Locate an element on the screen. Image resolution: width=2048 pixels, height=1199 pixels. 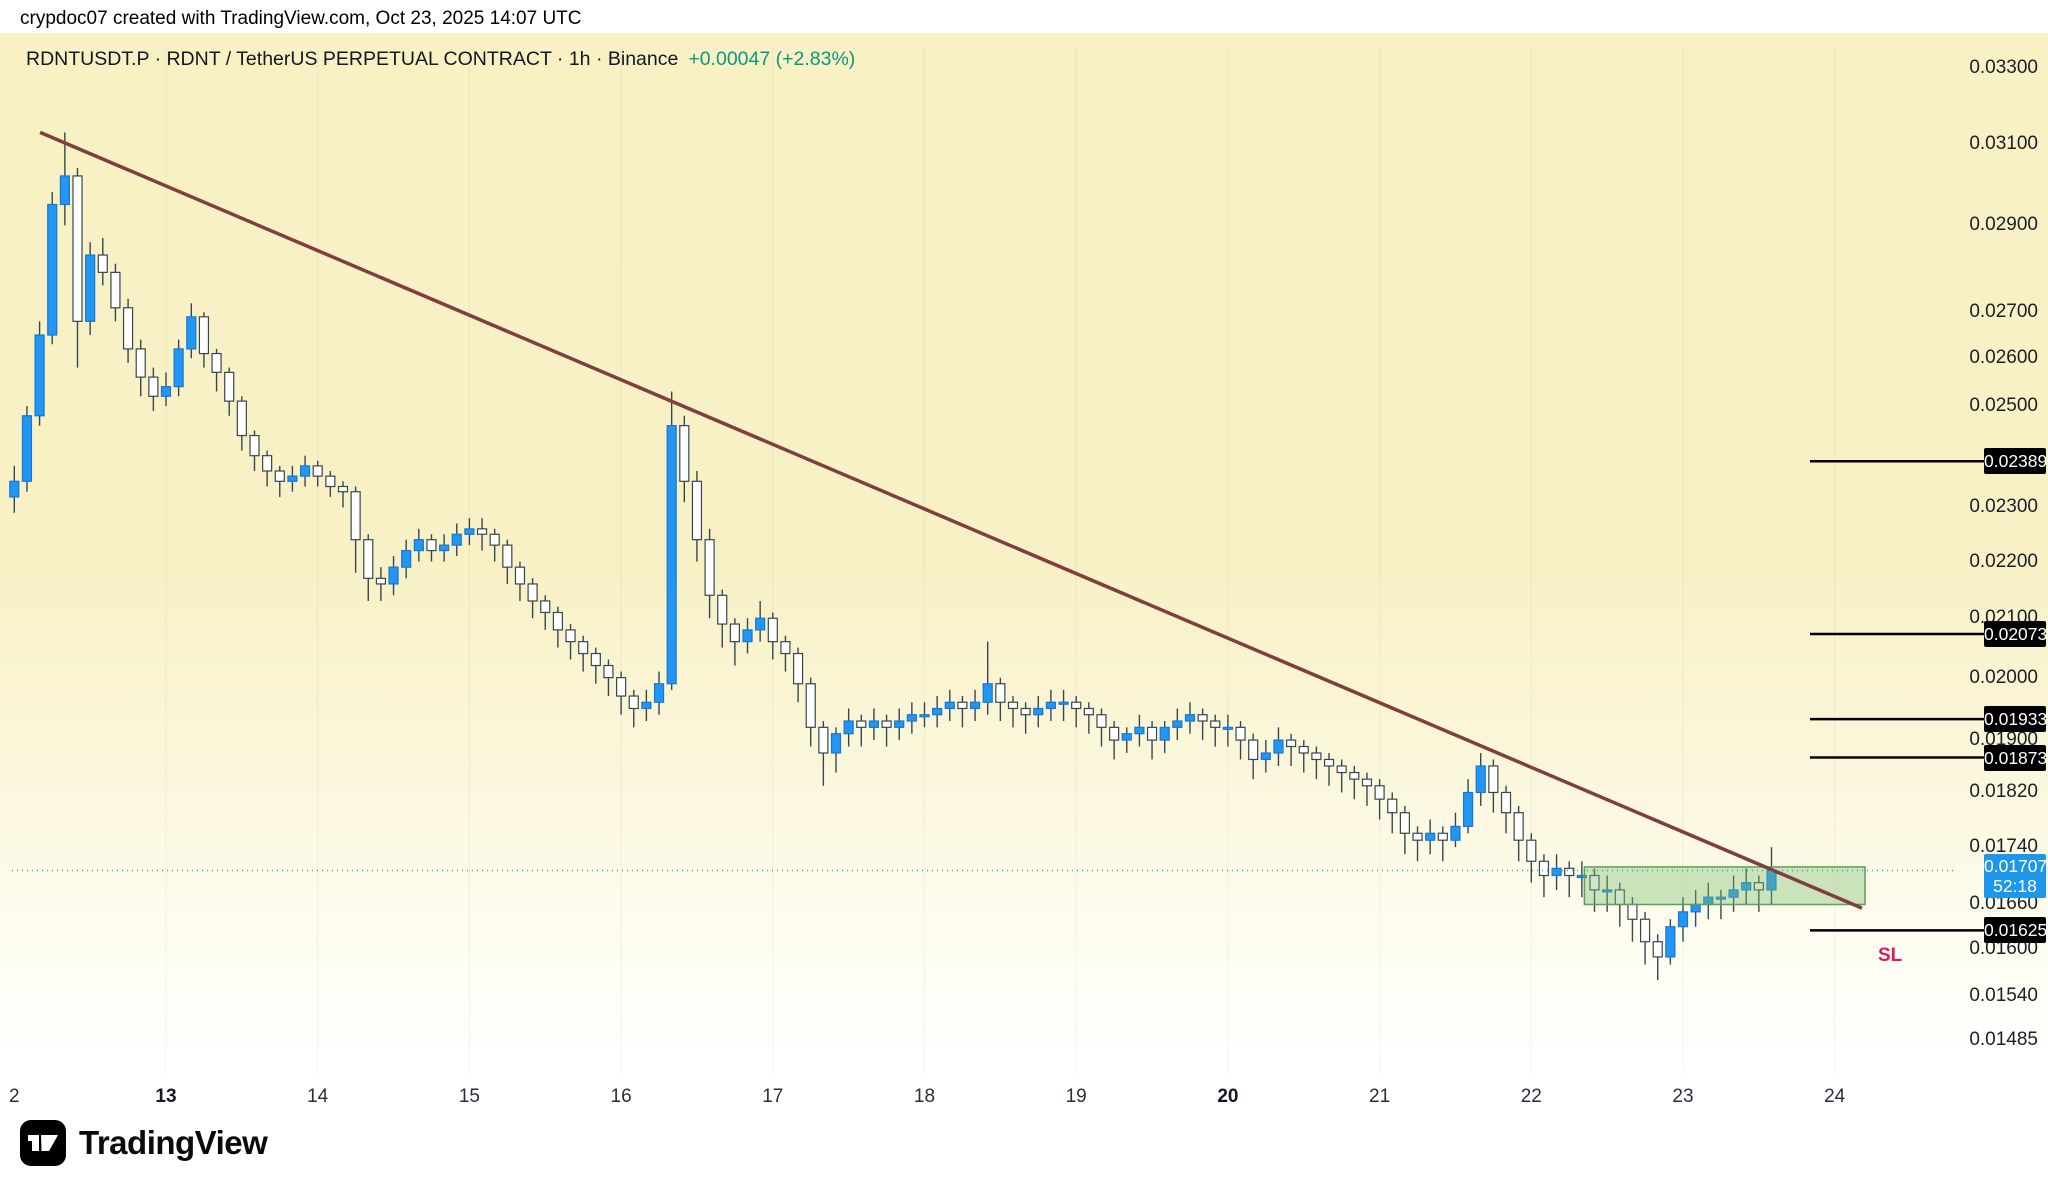
tradingview-logo: TradingView is located at coordinates (144, 1143).